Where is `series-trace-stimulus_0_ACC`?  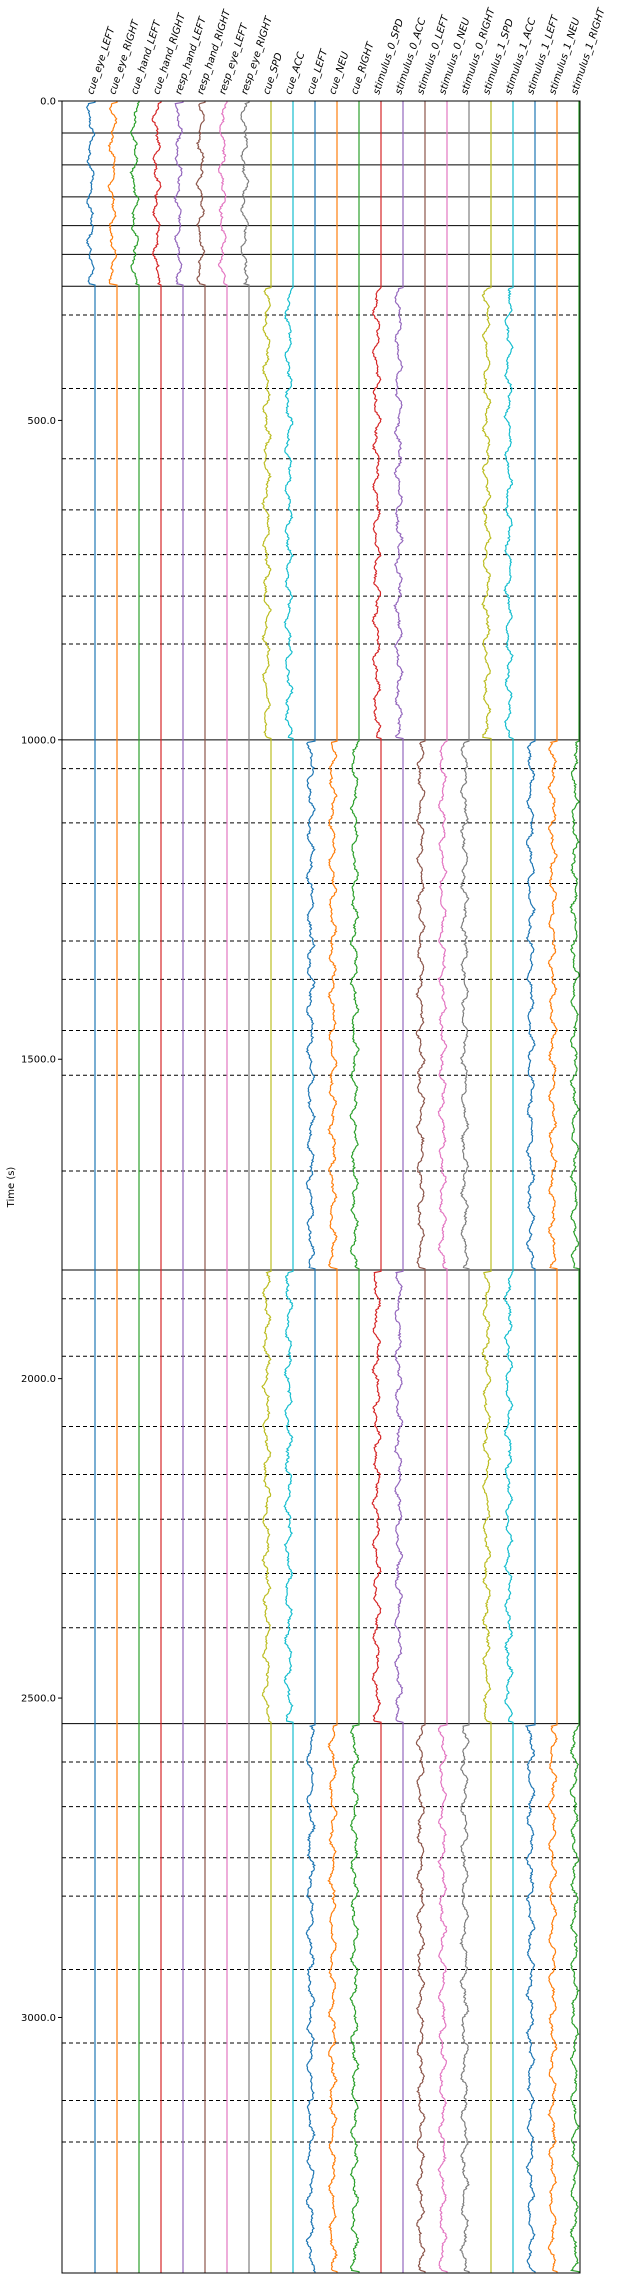
series-trace-stimulus_0_ACC is located at coordinates (398, 1187).